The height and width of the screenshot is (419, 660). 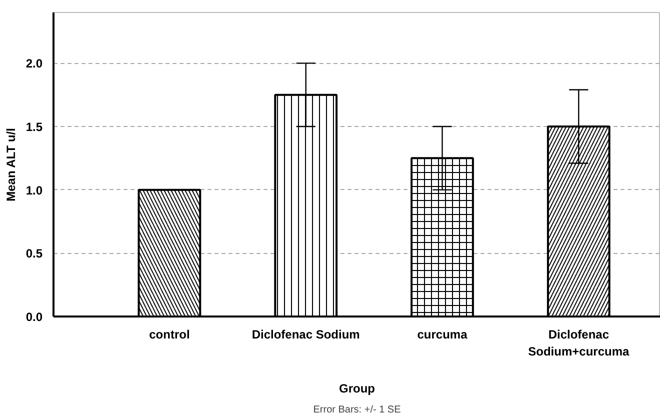 What do you see at coordinates (34, 190) in the screenshot?
I see `y-tick-label: 1.0` at bounding box center [34, 190].